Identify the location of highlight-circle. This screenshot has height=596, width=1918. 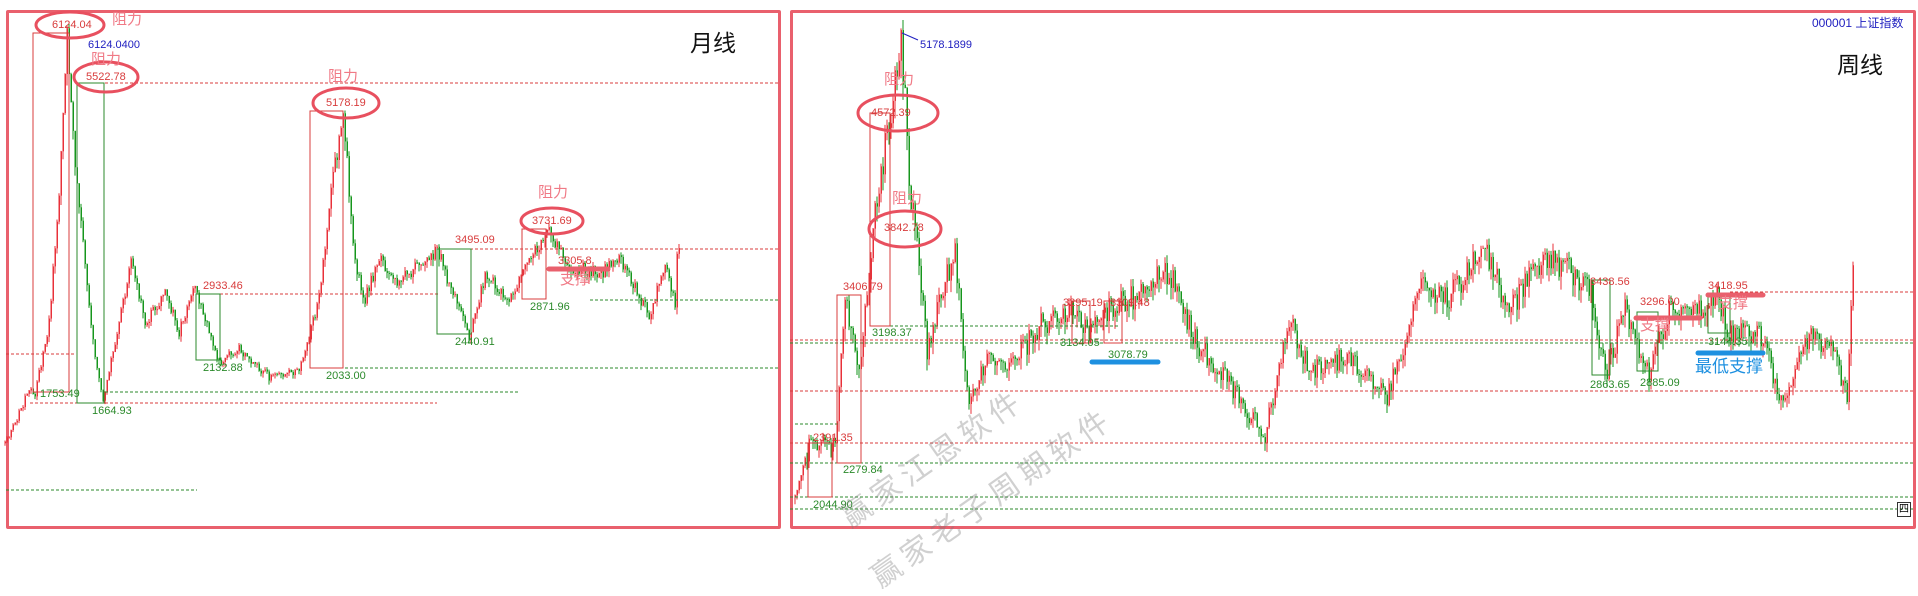
(552, 221).